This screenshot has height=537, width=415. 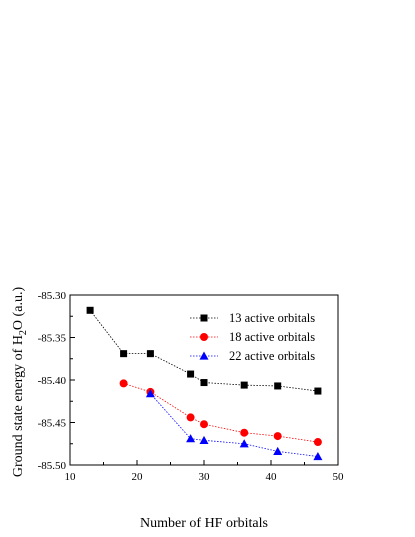 What do you see at coordinates (71, 477) in the screenshot?
I see `x-tick-label: 10` at bounding box center [71, 477].